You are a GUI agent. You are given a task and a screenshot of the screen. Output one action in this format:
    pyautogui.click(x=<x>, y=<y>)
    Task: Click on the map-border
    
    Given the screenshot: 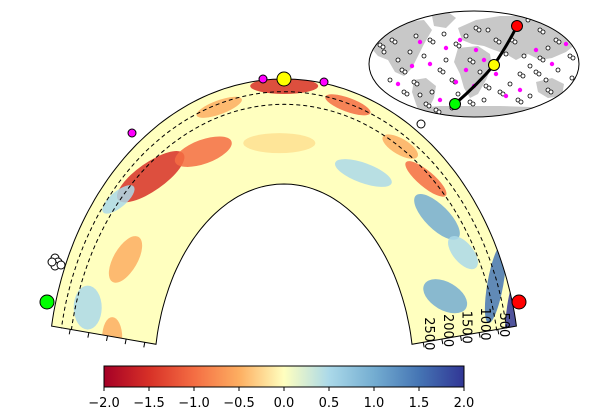 What is the action you would take?
    pyautogui.click(x=474, y=64)
    